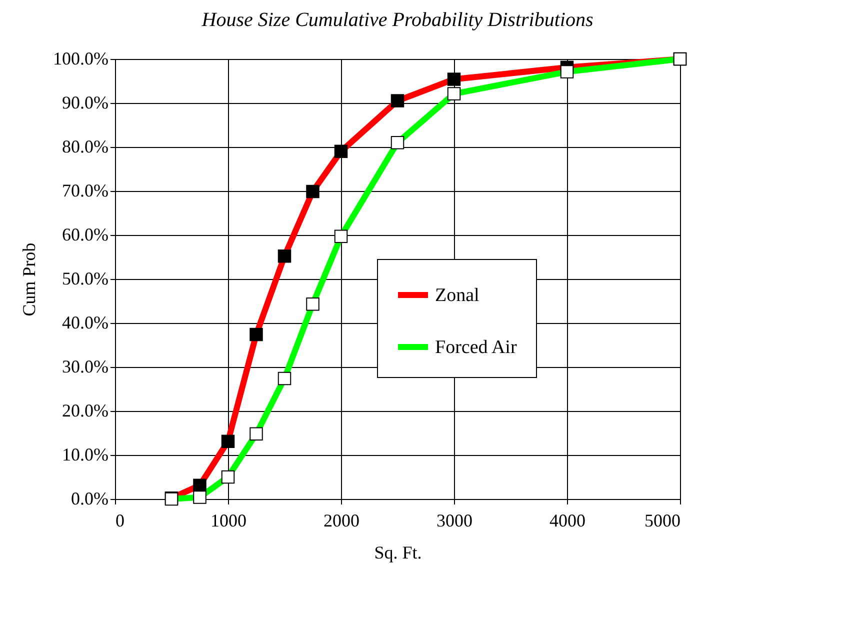  Describe the element at coordinates (85, 234) in the screenshot. I see `y-tick-label: 60.0%` at that location.